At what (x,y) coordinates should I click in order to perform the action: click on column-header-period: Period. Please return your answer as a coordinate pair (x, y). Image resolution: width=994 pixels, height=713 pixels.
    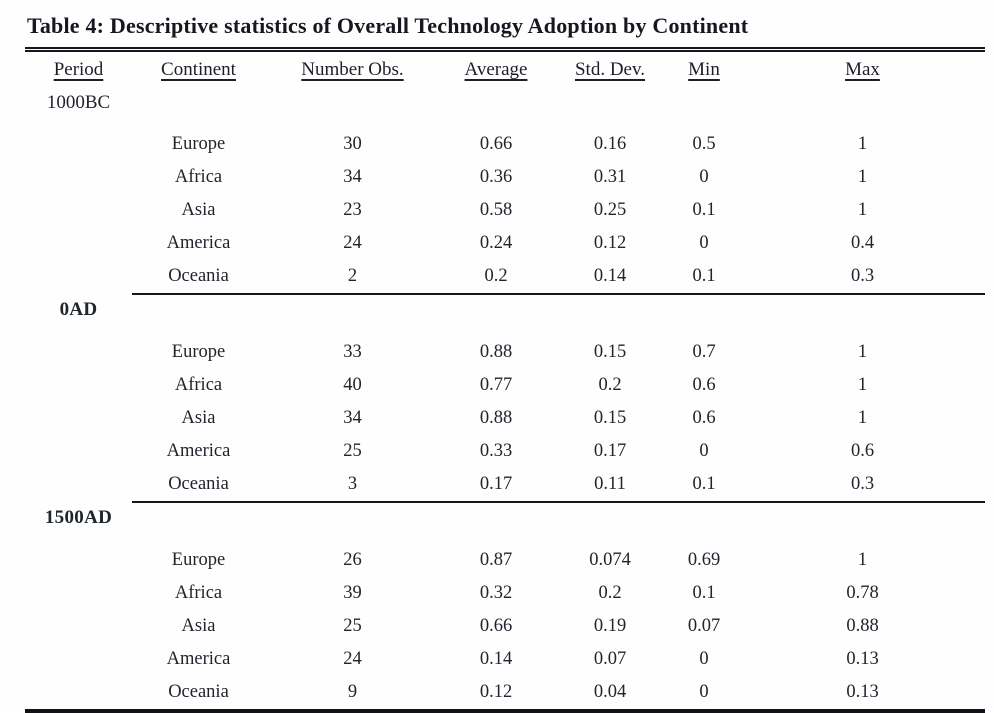
    Looking at the image, I should click on (78, 66).